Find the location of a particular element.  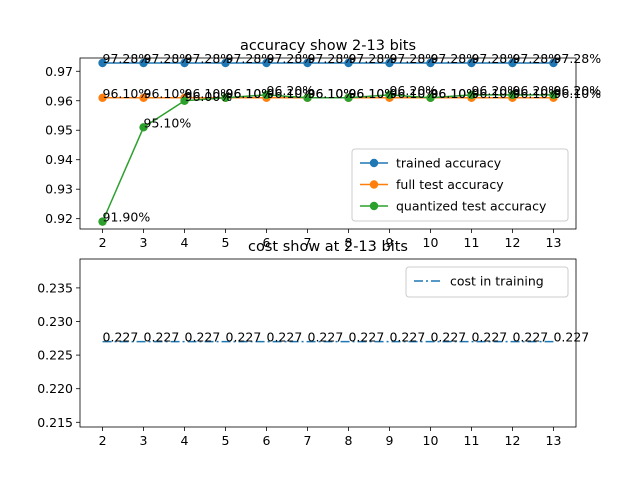

x-tick-label: 8 is located at coordinates (349, 440).